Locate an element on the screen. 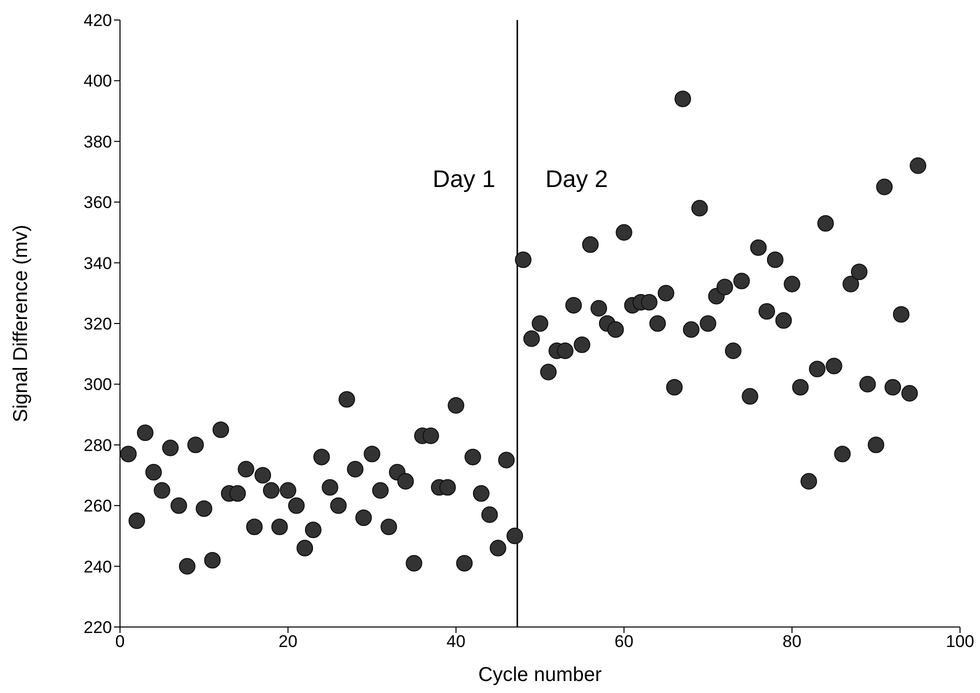 The image size is (980, 693). x-tick-label: 0 is located at coordinates (120, 642).